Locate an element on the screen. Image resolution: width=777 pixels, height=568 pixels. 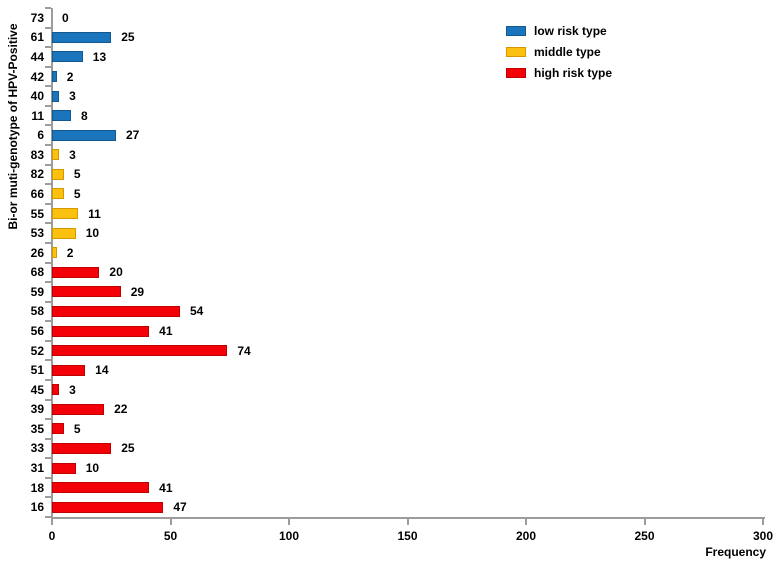
category-label: 44 is located at coordinates (37, 56).